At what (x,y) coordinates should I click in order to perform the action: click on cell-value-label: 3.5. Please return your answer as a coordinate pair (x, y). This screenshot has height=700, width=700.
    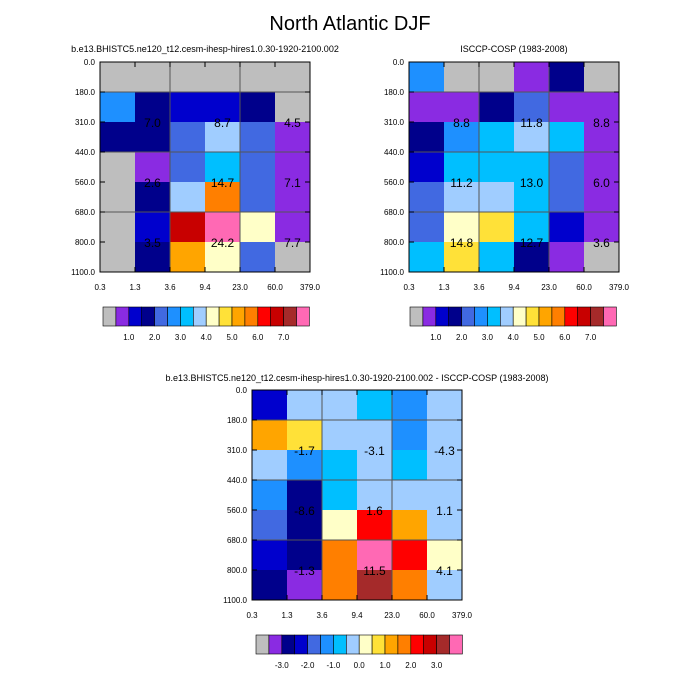
    Looking at the image, I should click on (152, 243).